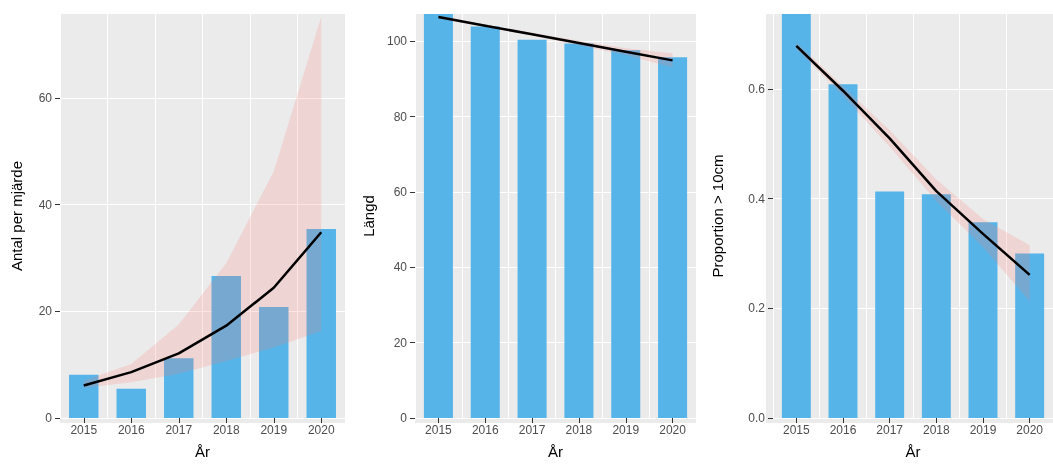  I want to click on y-tick-label: 0.2, so click(757, 308).